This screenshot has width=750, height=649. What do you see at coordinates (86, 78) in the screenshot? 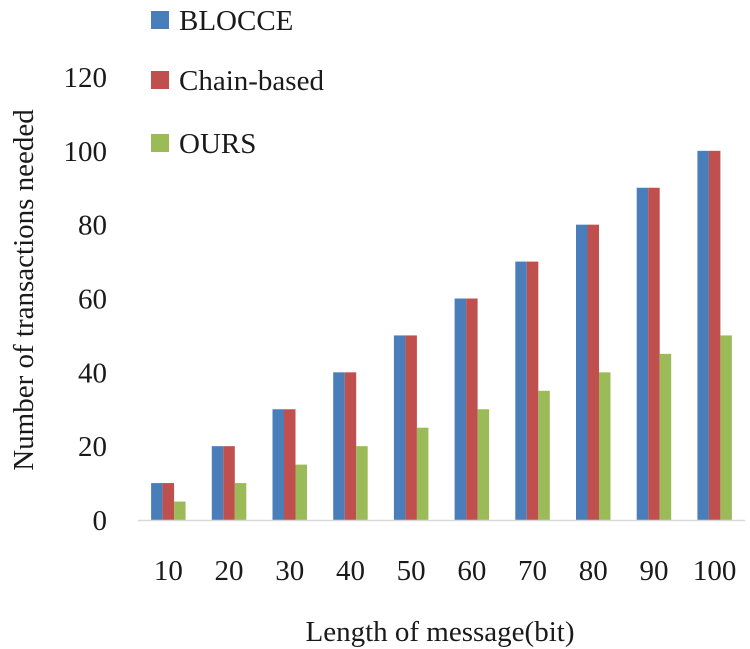
I see `y-tick-label: 120` at bounding box center [86, 78].